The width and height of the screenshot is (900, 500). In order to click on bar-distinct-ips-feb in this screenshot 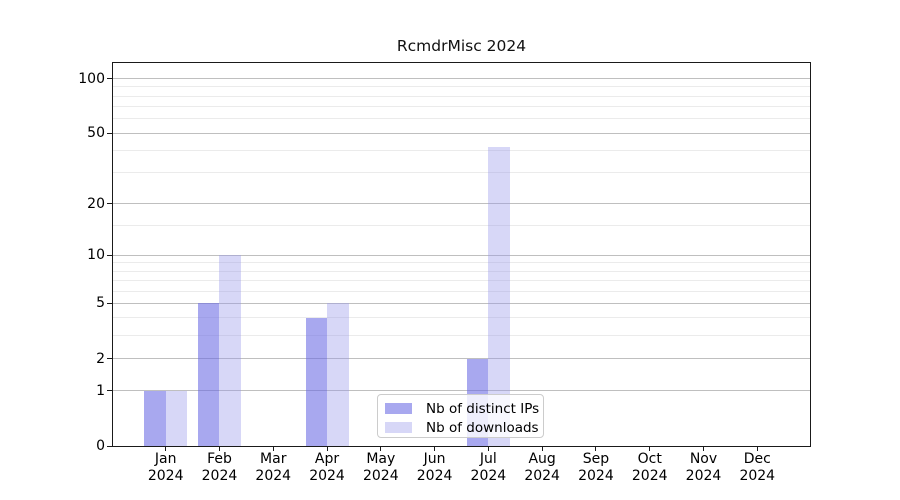, I will do `click(208, 374)`.